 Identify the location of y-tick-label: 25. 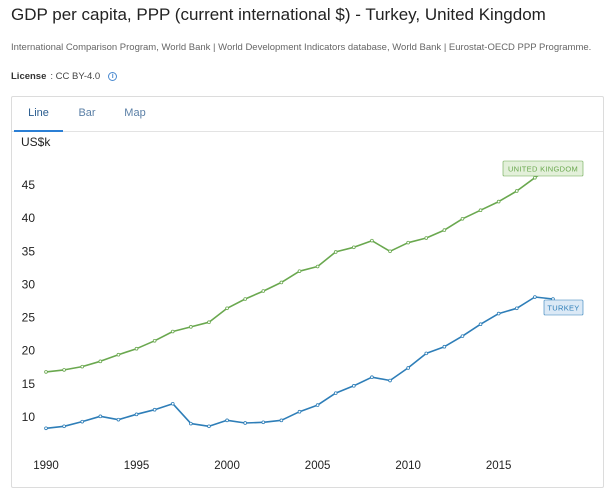
(29, 318).